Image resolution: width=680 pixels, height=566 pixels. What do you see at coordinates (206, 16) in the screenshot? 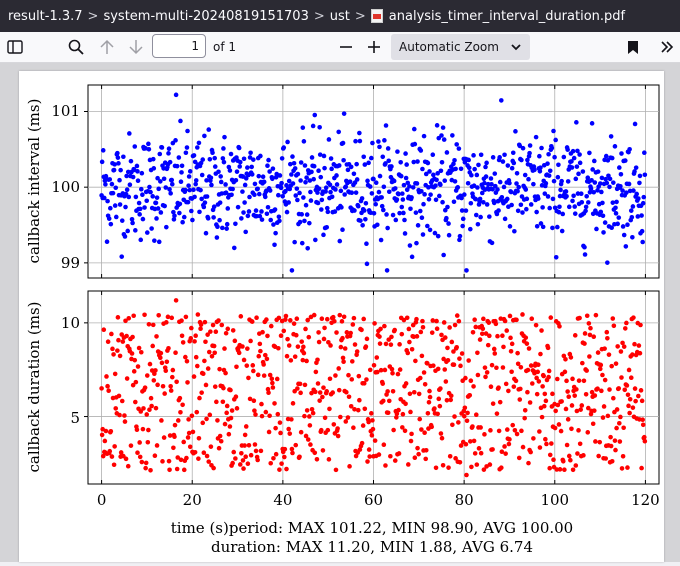
I see `breadcrumb-item-system: system-multi-20240819151703` at bounding box center [206, 16].